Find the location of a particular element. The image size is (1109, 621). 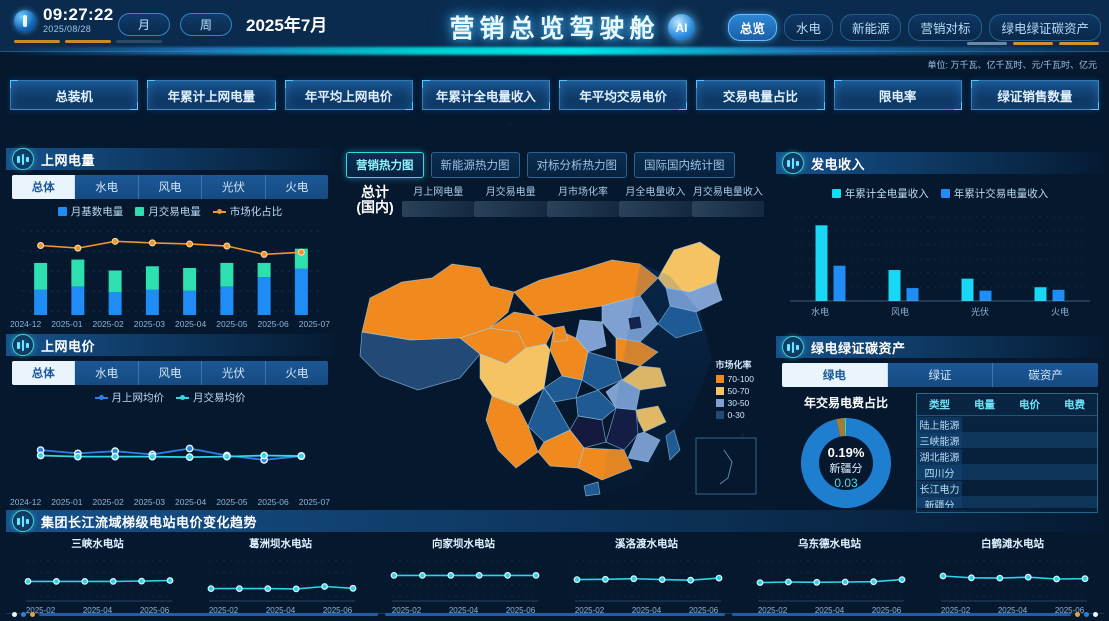

donut-title: 年交易电费占比 is located at coordinates (845, 403).